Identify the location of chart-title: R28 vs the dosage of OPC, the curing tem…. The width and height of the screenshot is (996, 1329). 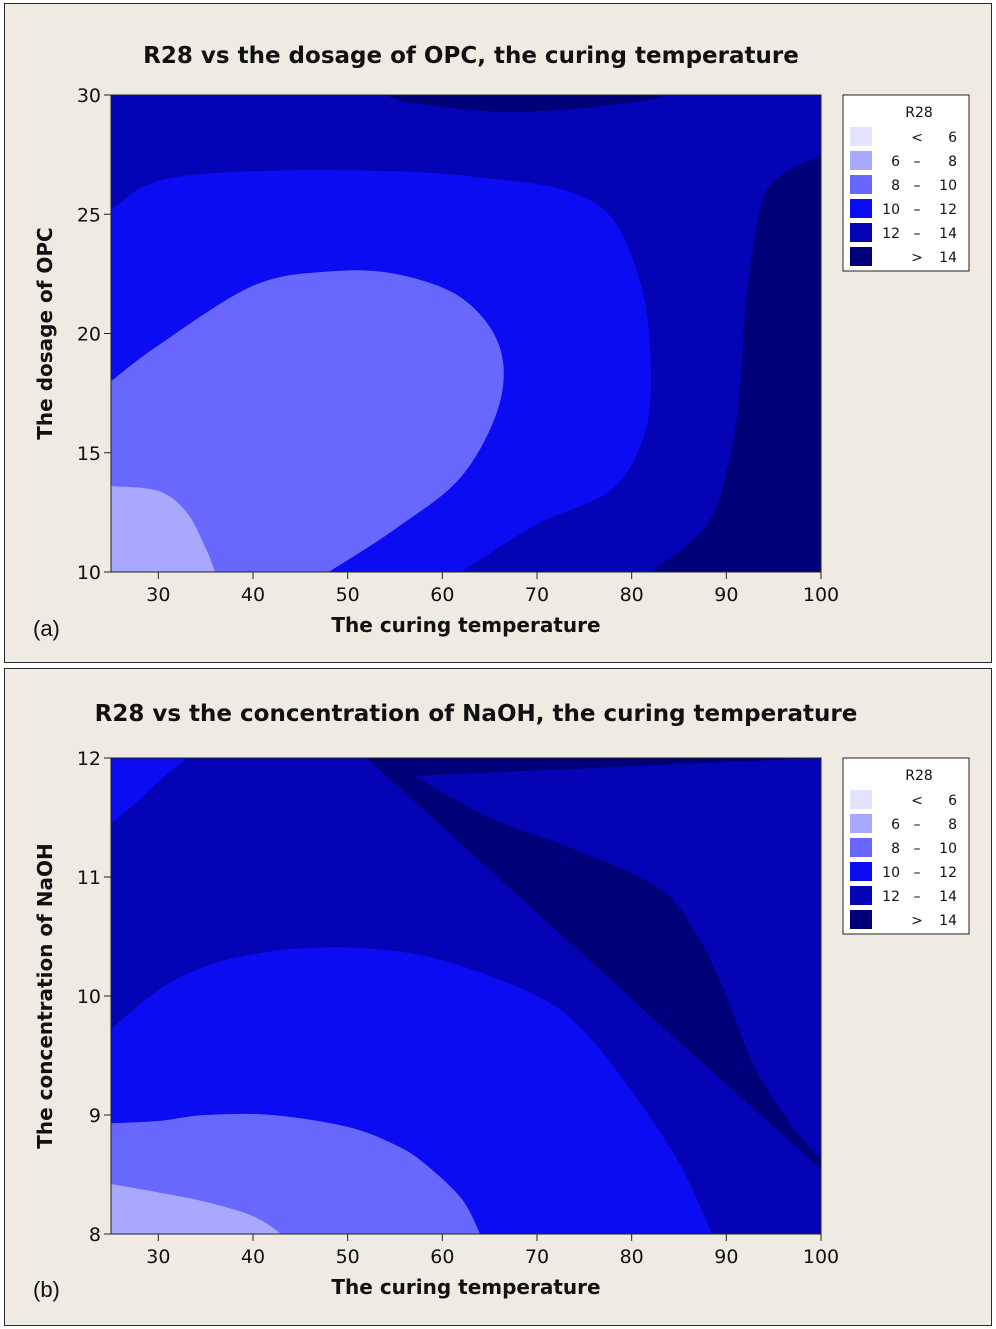
(471, 56).